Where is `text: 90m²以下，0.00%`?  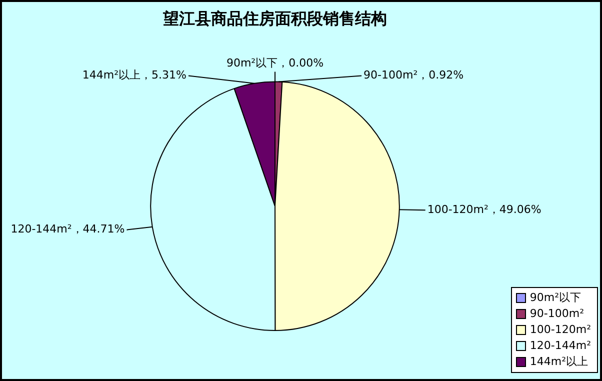
text: 90m²以下，0.00% is located at coordinates (275, 63).